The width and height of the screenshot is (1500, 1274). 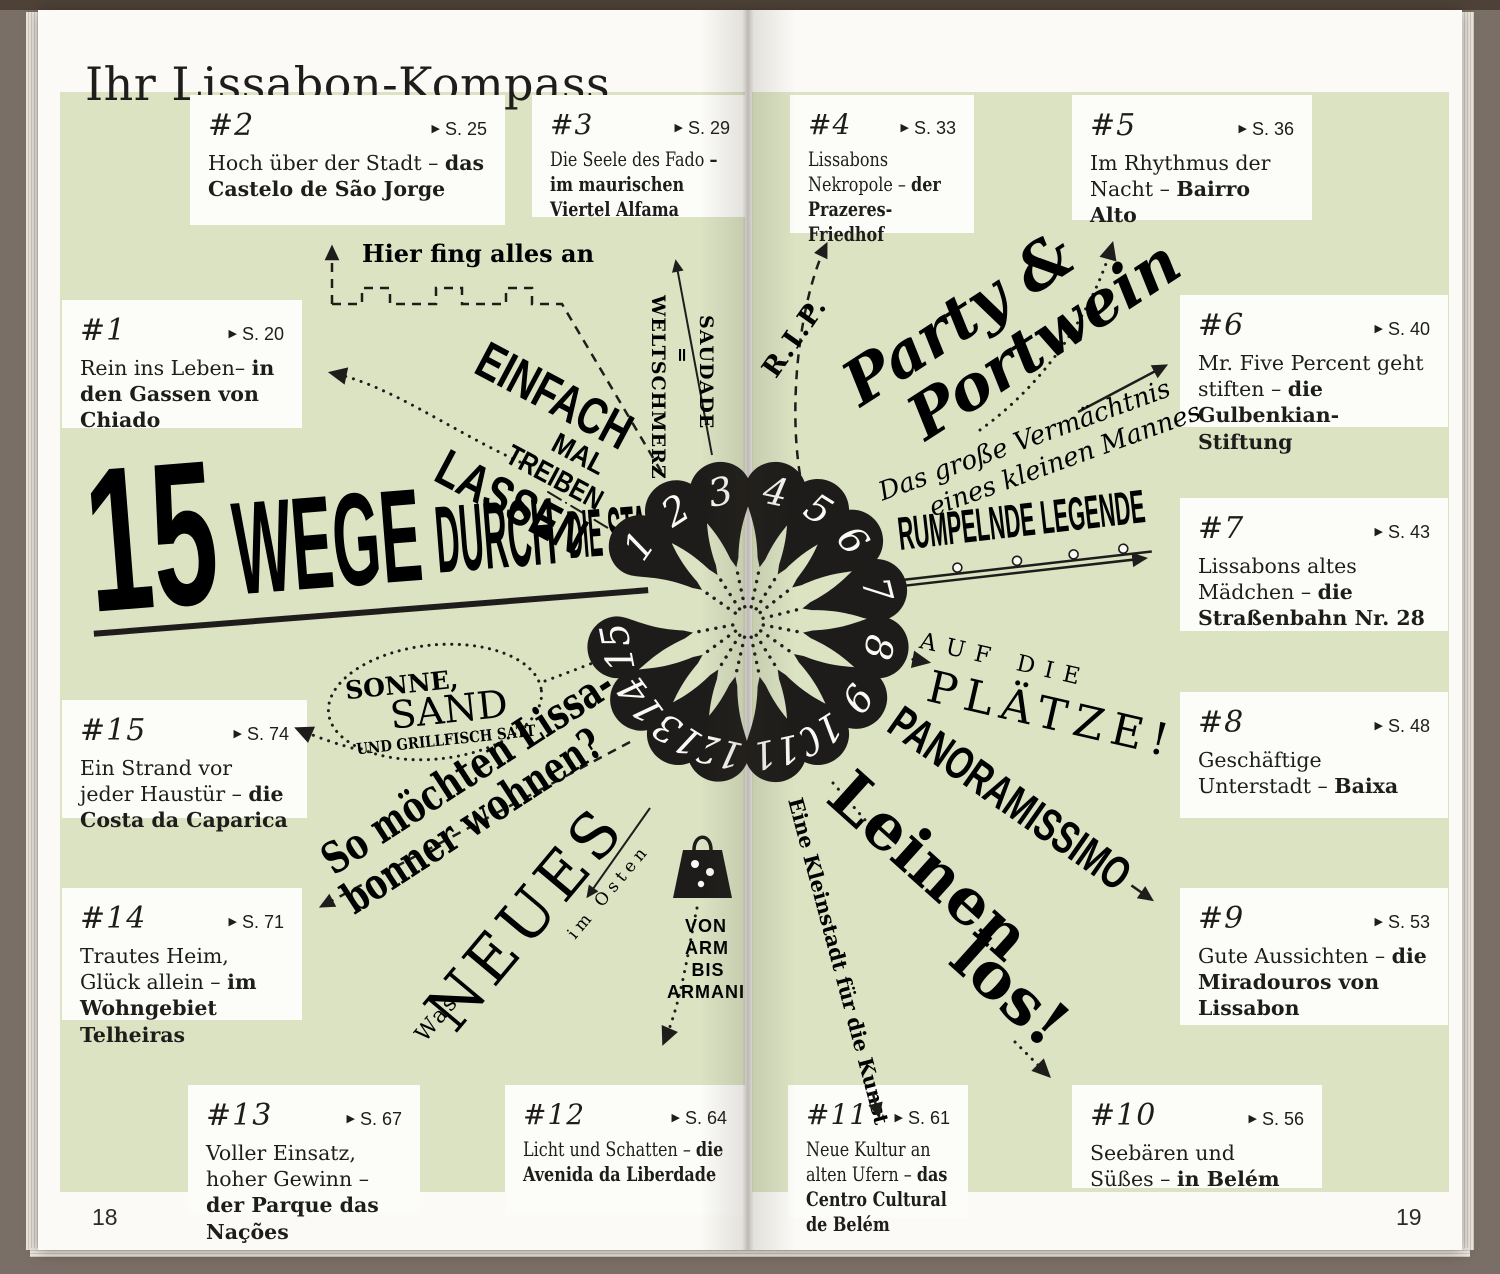 What do you see at coordinates (1468, 631) in the screenshot?
I see `page-stack-right` at bounding box center [1468, 631].